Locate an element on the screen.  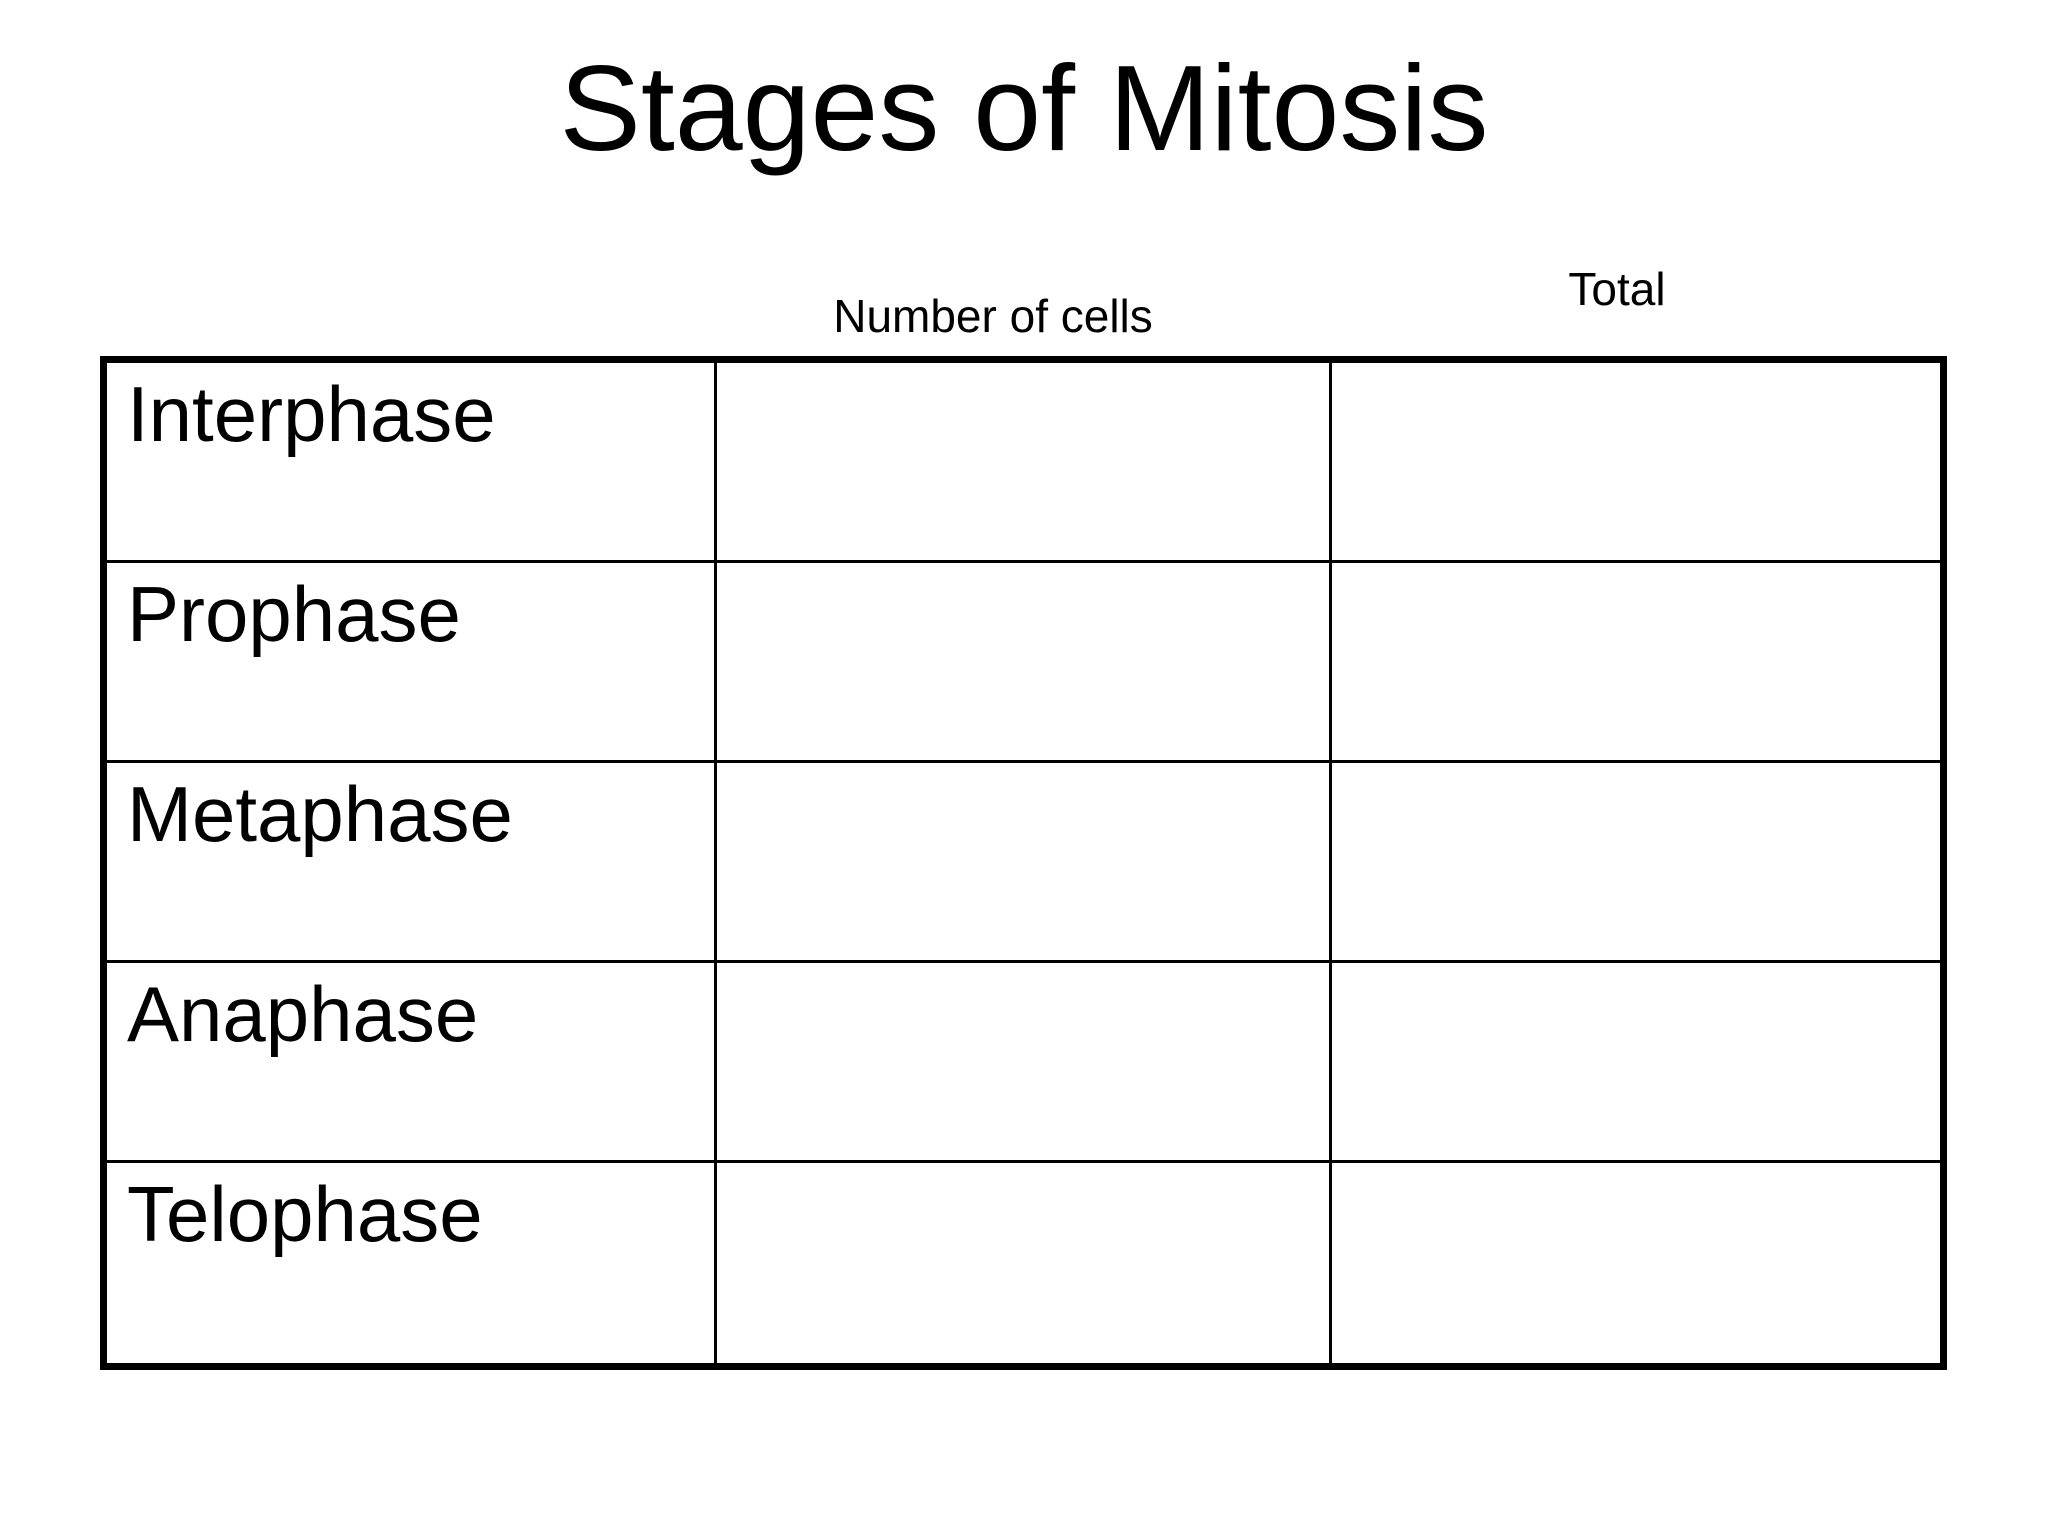
cell-total-metaphase is located at coordinates (1636, 863).